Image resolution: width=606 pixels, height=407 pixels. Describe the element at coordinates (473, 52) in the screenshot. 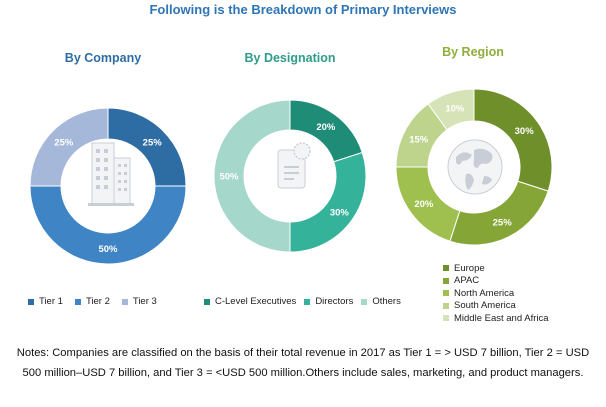

I see `region-chart-title: By Region` at that location.